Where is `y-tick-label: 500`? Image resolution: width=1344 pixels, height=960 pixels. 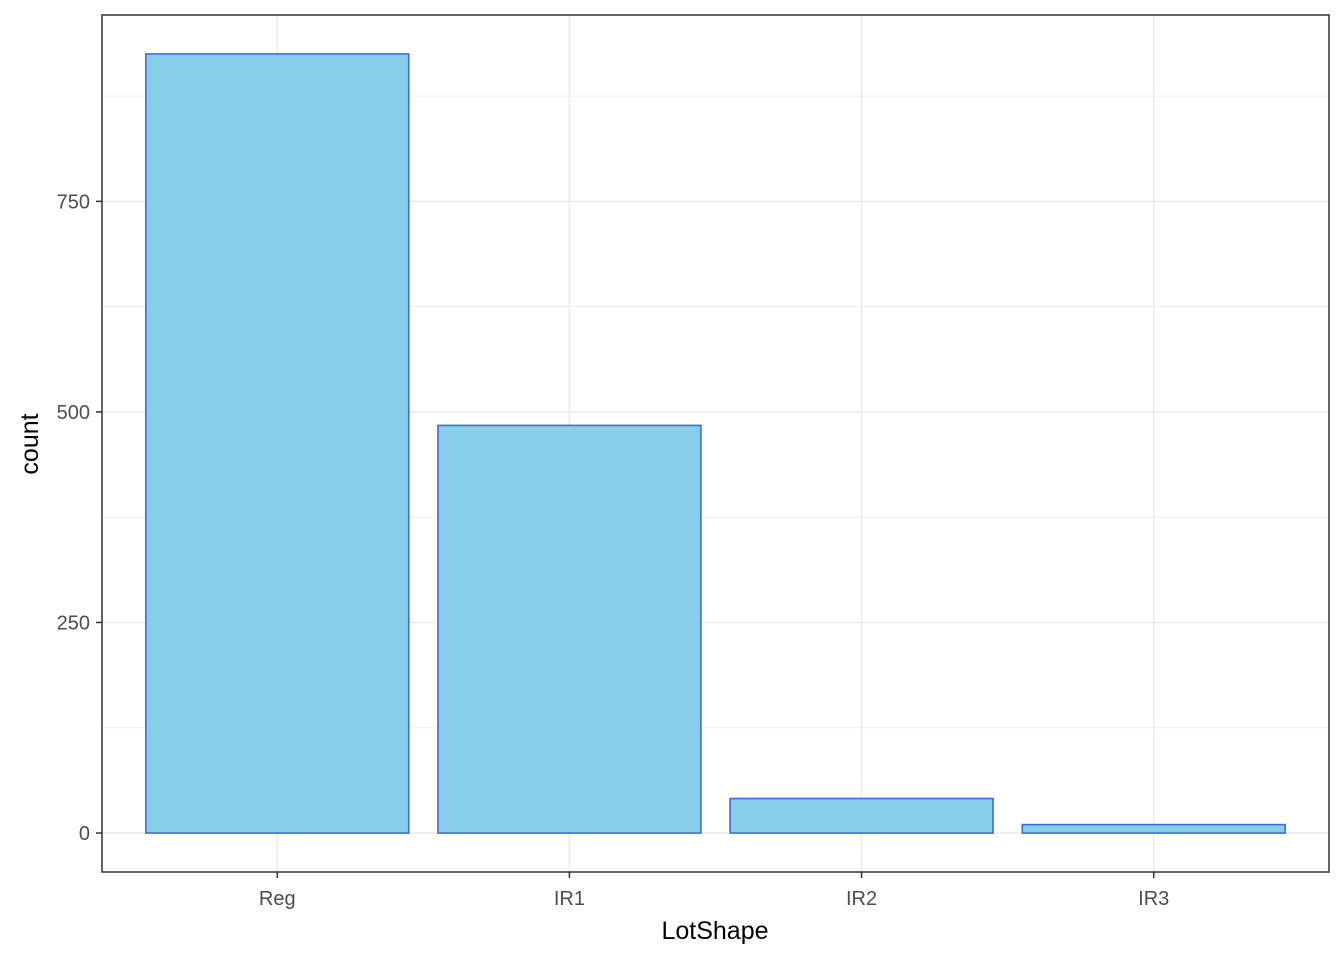
y-tick-label: 500 is located at coordinates (73, 413).